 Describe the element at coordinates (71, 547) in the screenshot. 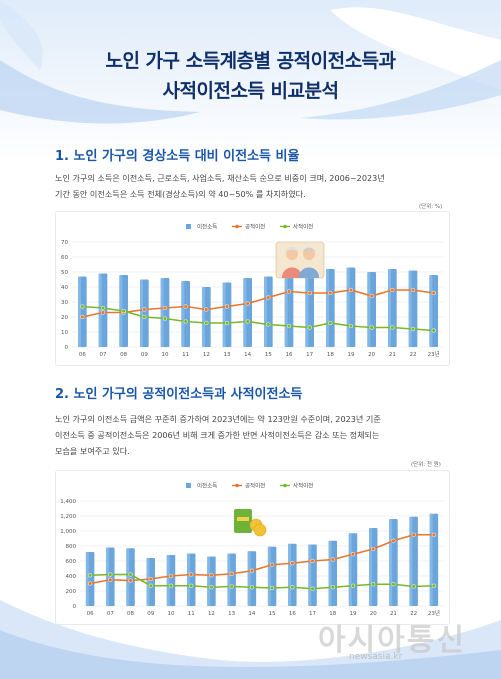

I see `y-tick-label: 800` at that location.